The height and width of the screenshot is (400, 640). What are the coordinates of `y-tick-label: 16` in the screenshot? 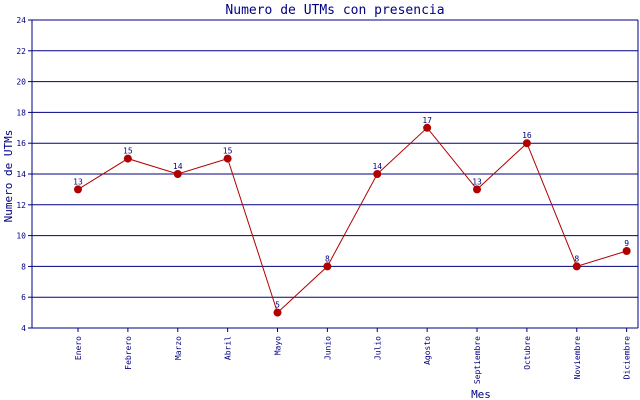 It's located at (21, 143).